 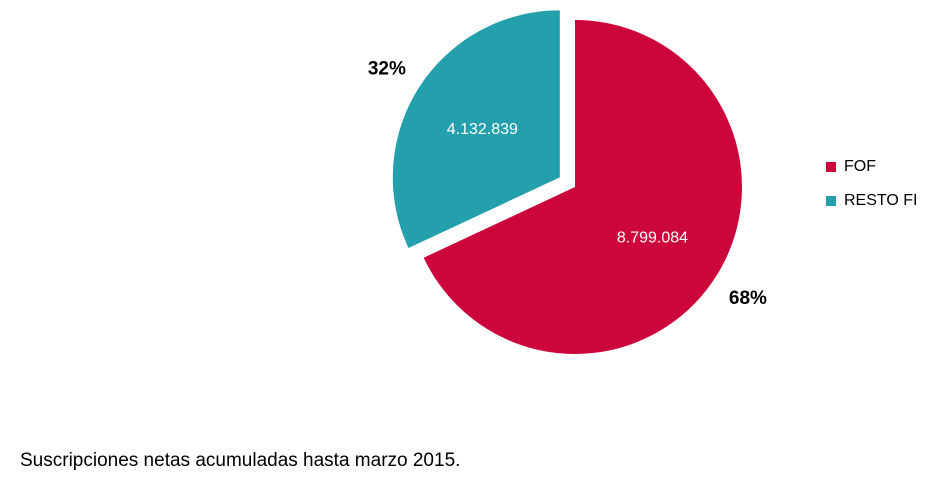 I want to click on legend-item-fof: FOF, so click(x=872, y=167).